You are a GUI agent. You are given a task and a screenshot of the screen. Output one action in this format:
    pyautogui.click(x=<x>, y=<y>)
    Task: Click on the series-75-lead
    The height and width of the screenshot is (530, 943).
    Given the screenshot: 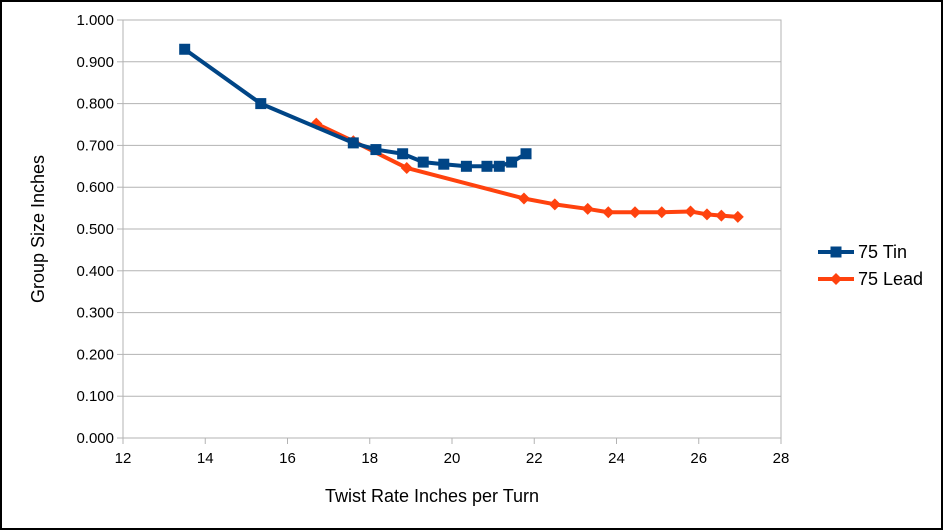 What is the action you would take?
    pyautogui.click(x=527, y=170)
    